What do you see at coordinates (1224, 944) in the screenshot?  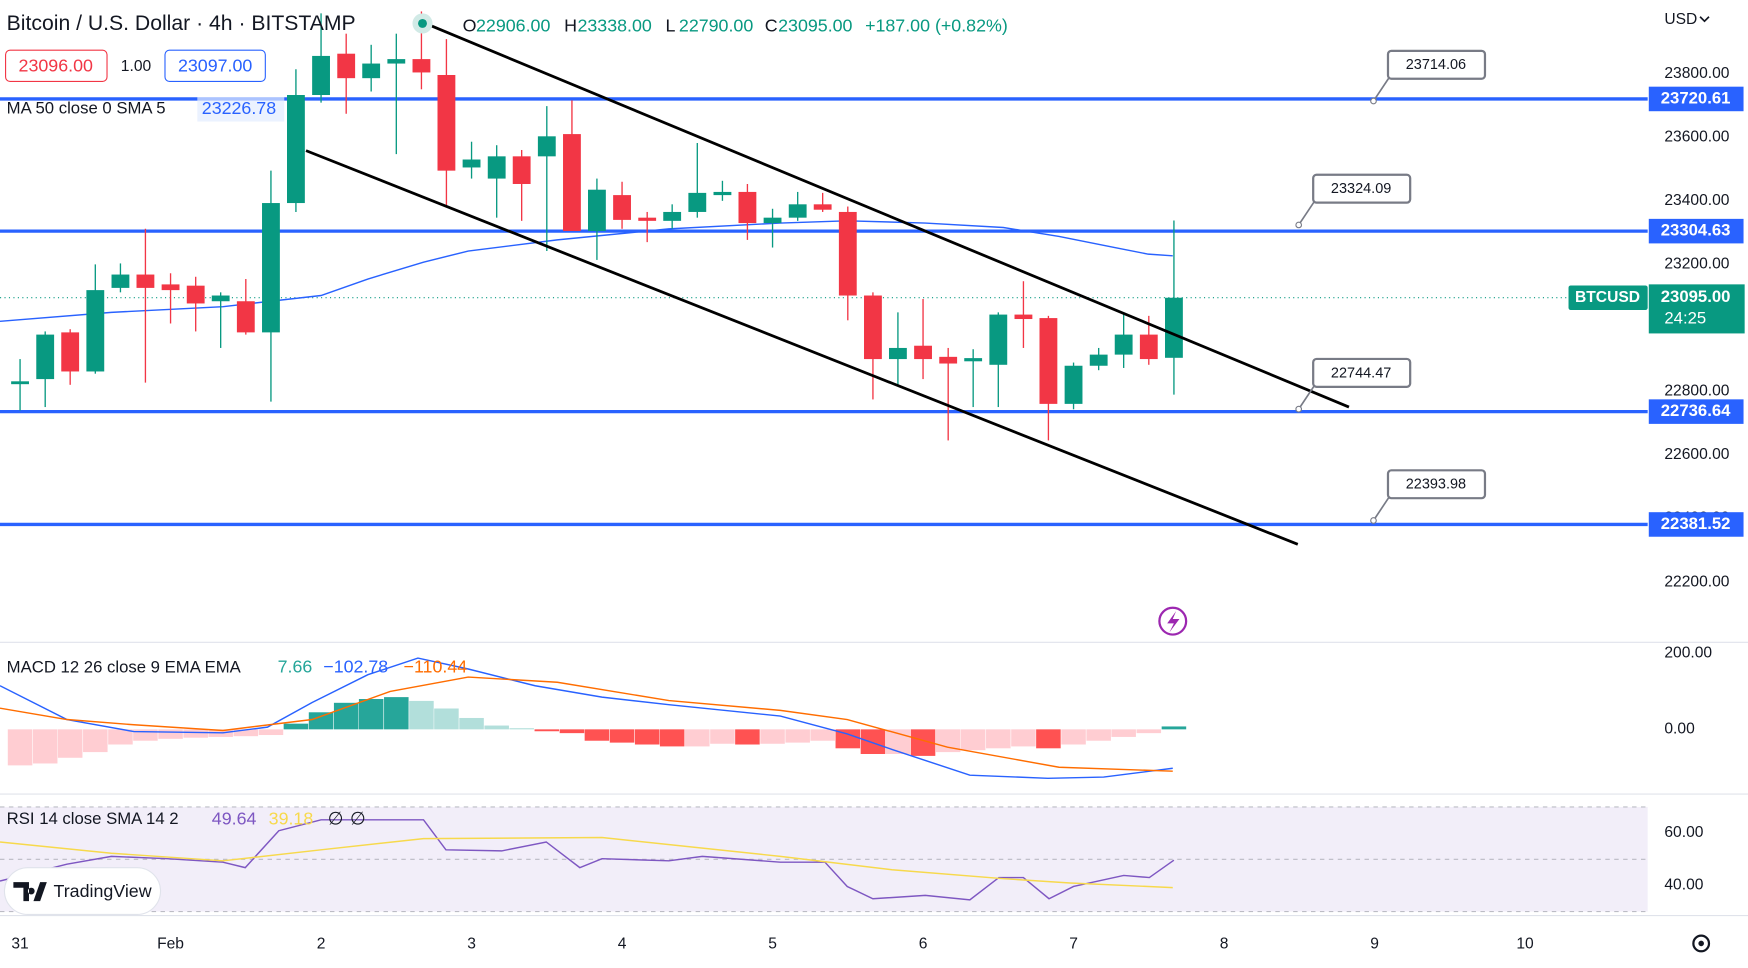 I see `x-tick-label: 8` at bounding box center [1224, 944].